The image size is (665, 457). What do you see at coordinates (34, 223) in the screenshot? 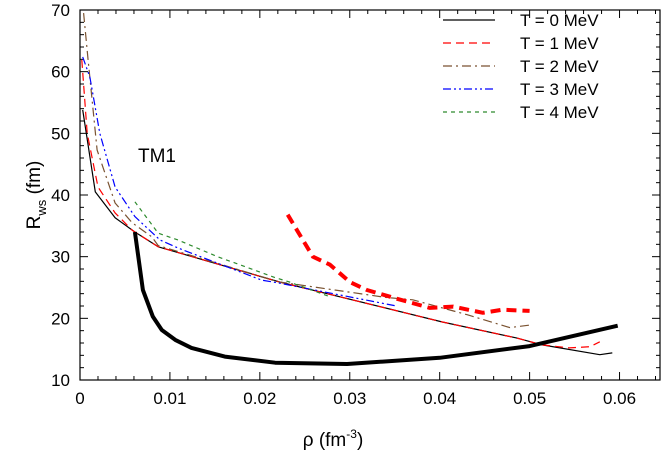
I see `y-label-base: R` at bounding box center [34, 223].